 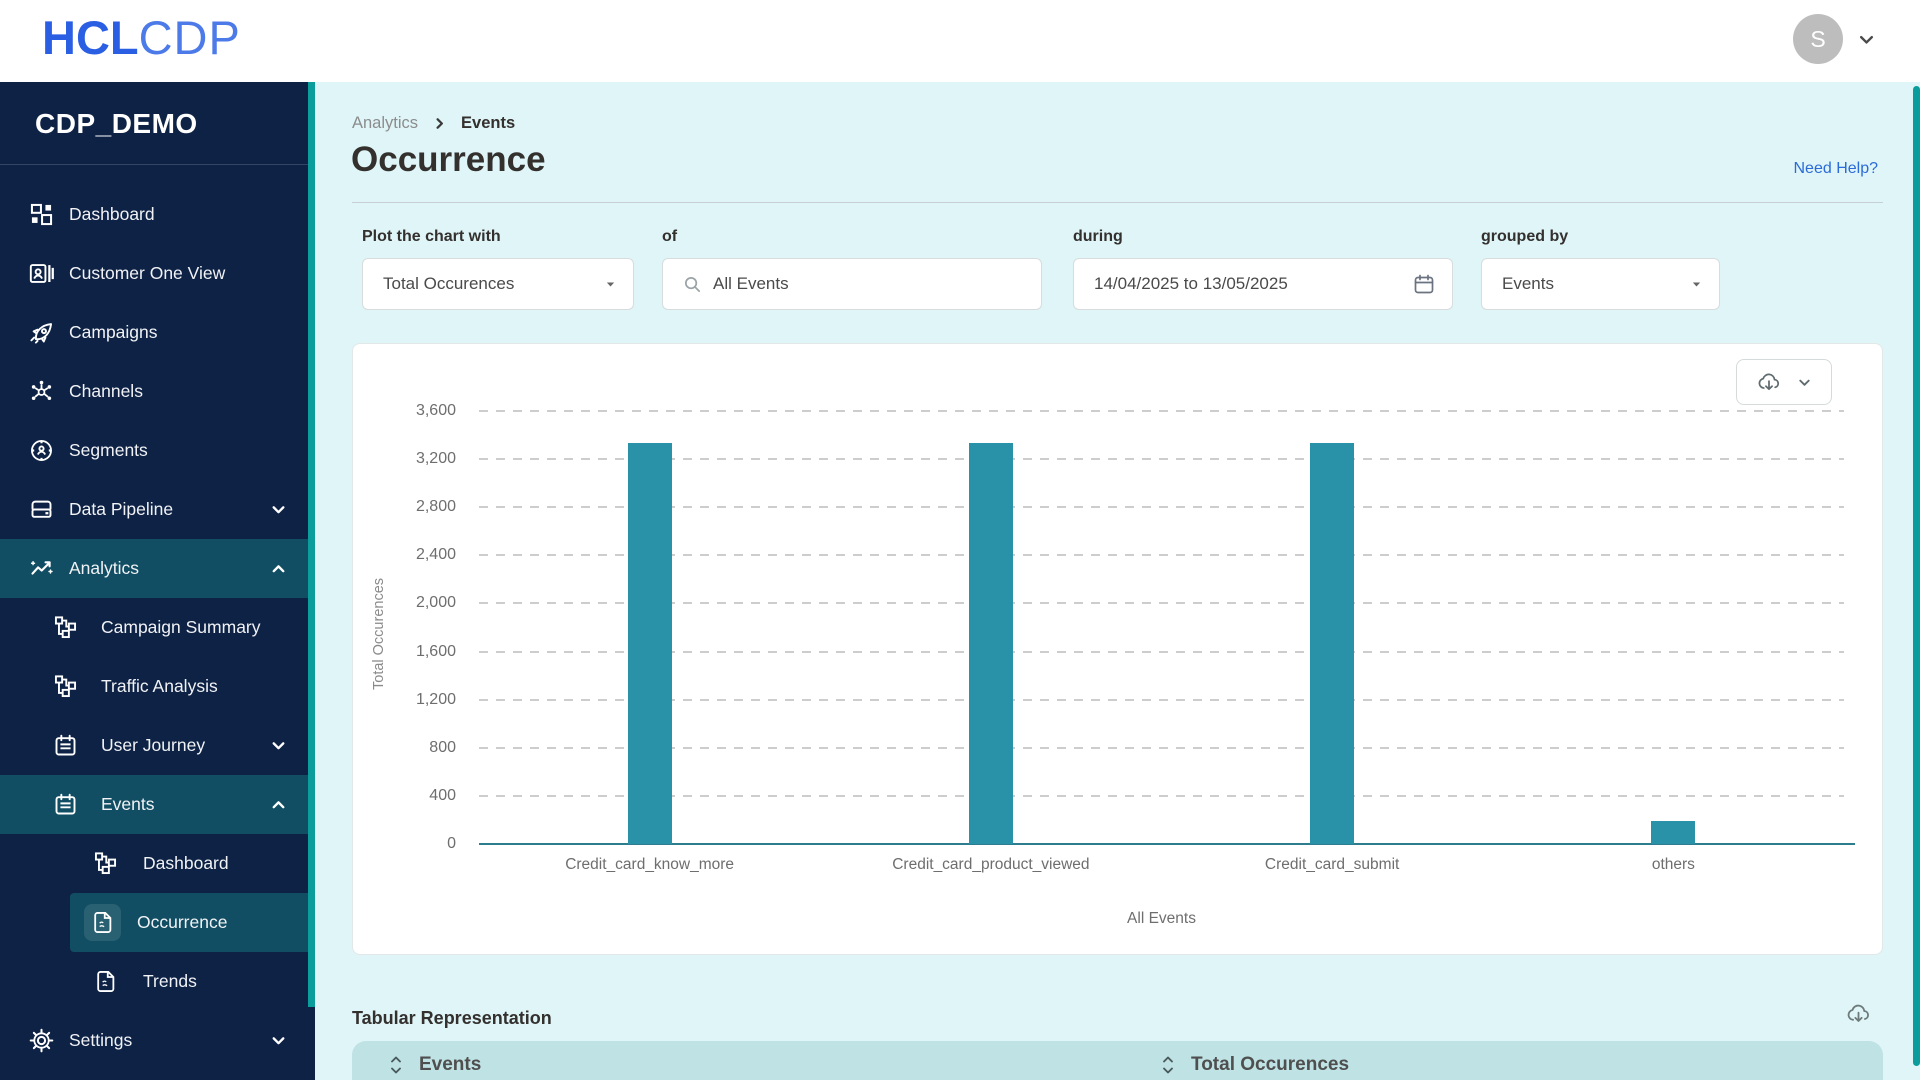 I want to click on x-category-label: Credit_card_know_more, so click(x=650, y=864).